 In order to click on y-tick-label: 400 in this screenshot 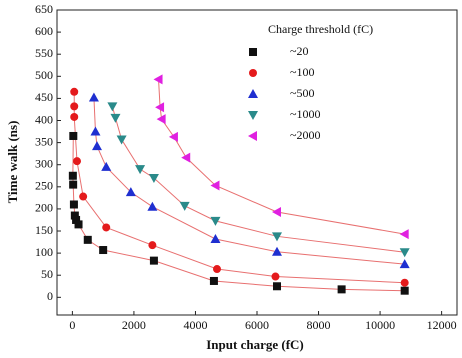, I will do `click(44, 119)`.